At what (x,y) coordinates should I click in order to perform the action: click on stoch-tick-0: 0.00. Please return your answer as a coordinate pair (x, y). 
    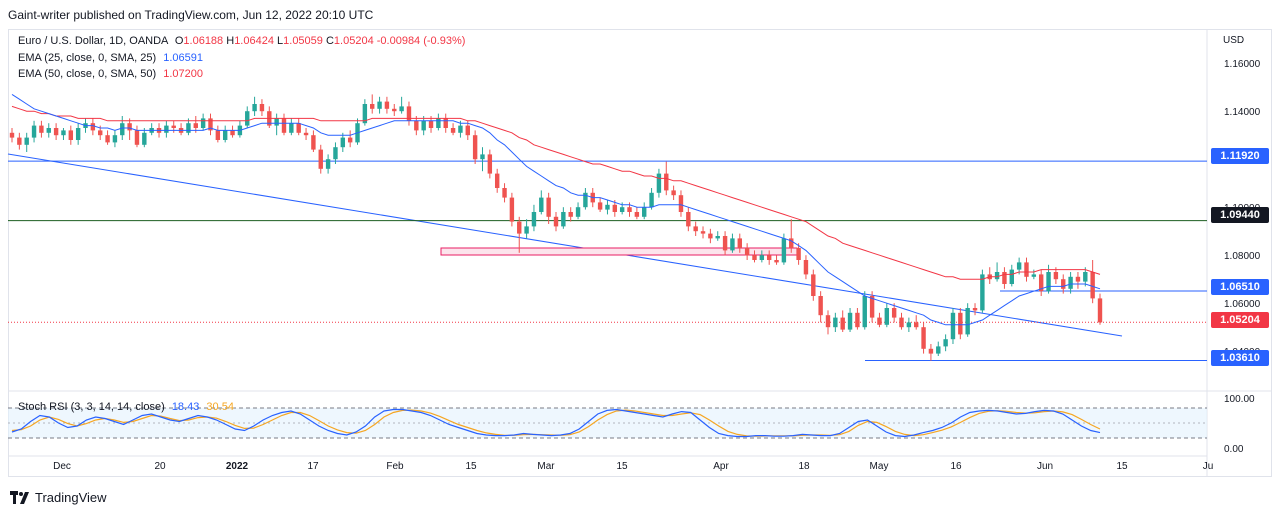
    Looking at the image, I should click on (1234, 449).